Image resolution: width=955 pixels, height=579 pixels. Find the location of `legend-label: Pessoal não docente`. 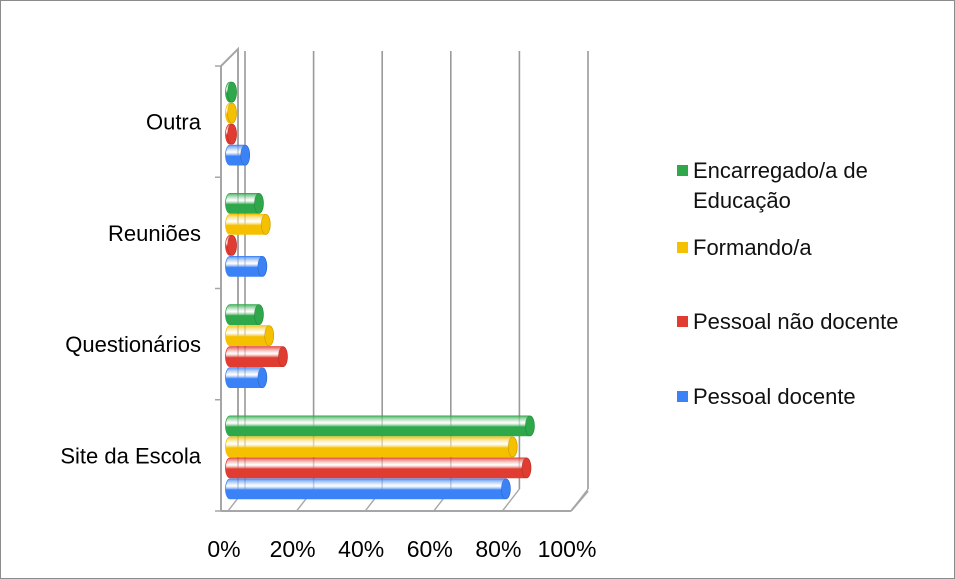

legend-label: Pessoal não docente is located at coordinates (796, 321).